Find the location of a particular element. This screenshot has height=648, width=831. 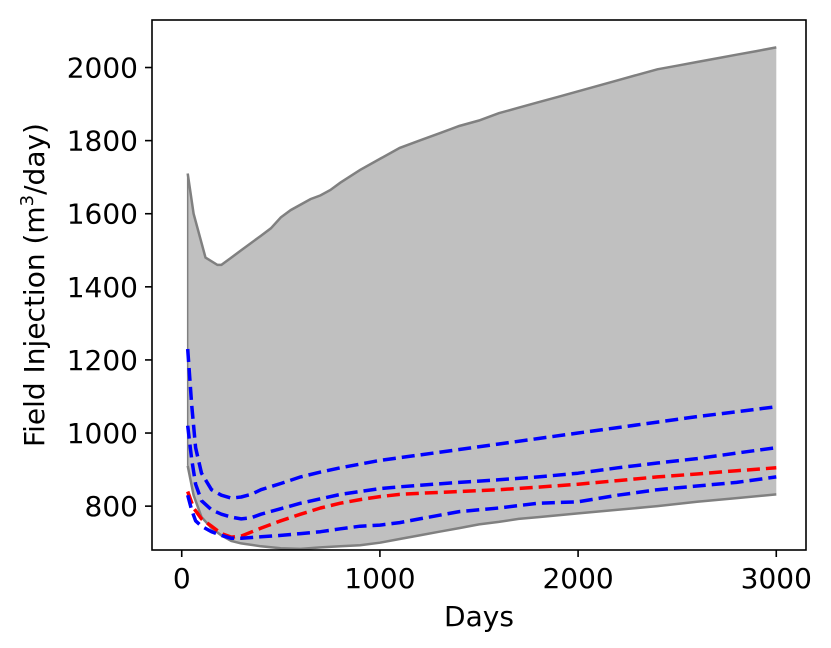

y-tick-label: 800 is located at coordinates (111, 506).